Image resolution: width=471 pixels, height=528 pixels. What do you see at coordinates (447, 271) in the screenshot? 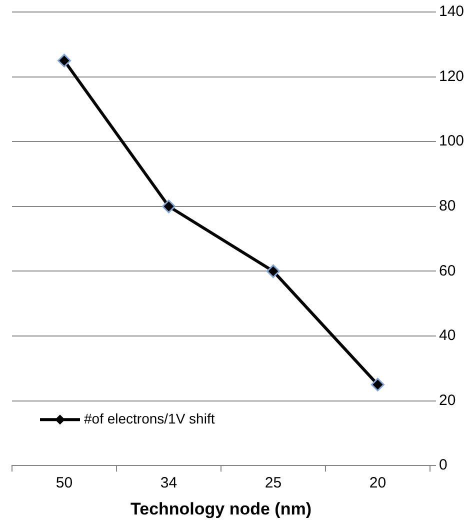
I see `y-tick-label: 60` at bounding box center [447, 271].